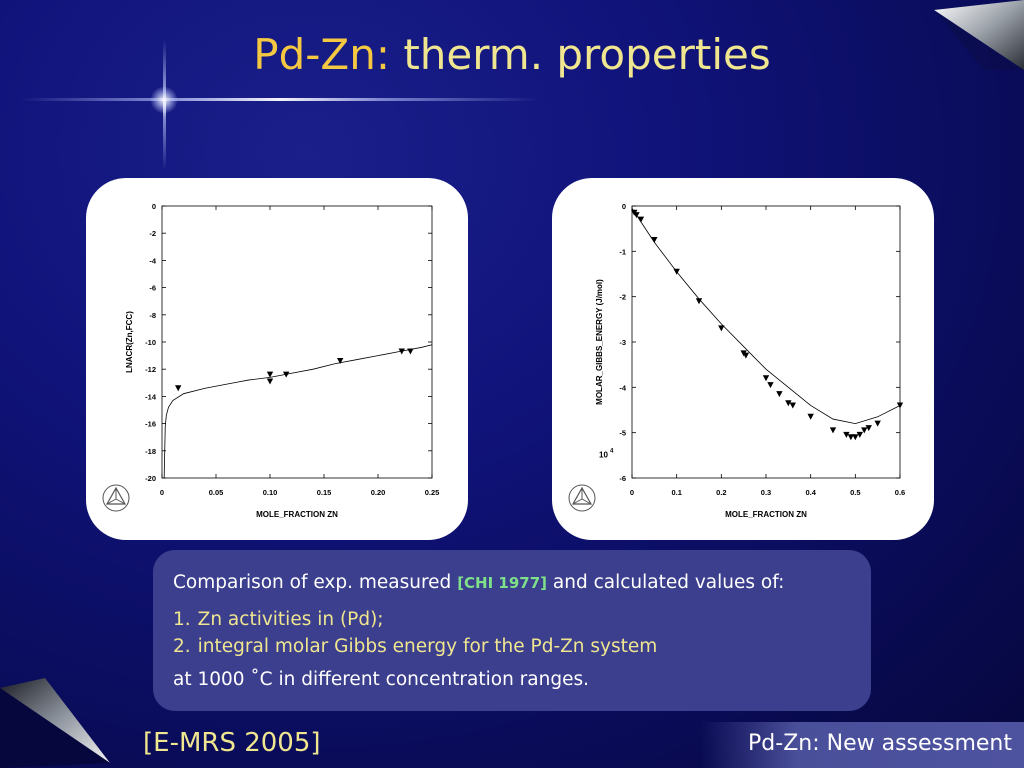 Image resolution: width=1024 pixels, height=768 pixels. Describe the element at coordinates (297, 342) in the screenshot. I see `plot-frame` at that location.